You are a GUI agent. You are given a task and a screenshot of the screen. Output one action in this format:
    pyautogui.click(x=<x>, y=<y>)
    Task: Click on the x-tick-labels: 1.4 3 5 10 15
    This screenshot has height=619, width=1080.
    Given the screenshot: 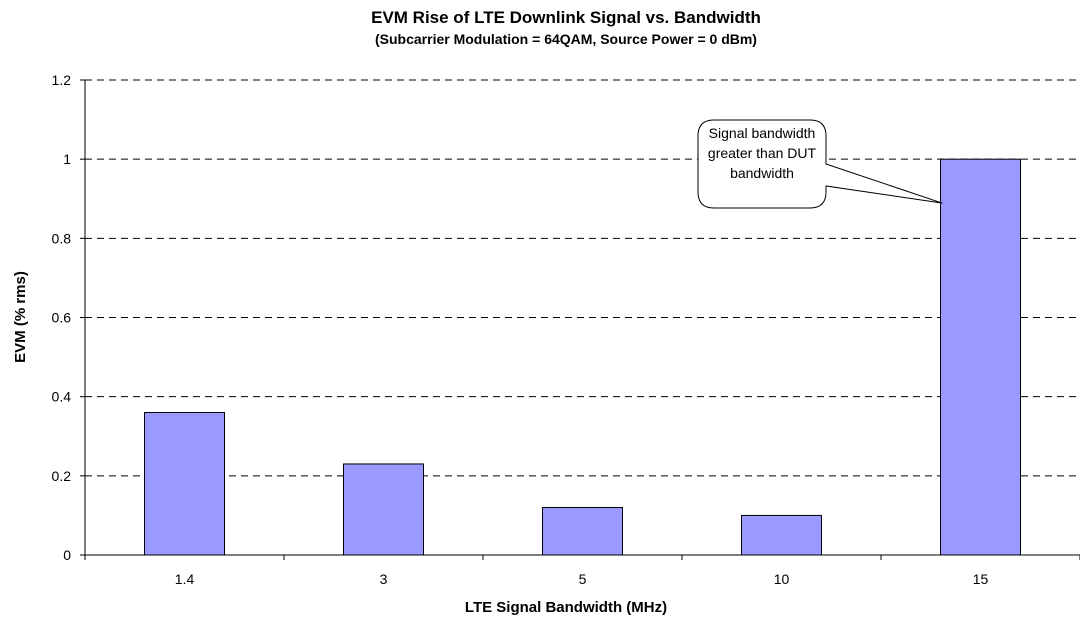 What is the action you would take?
    pyautogui.click(x=582, y=579)
    